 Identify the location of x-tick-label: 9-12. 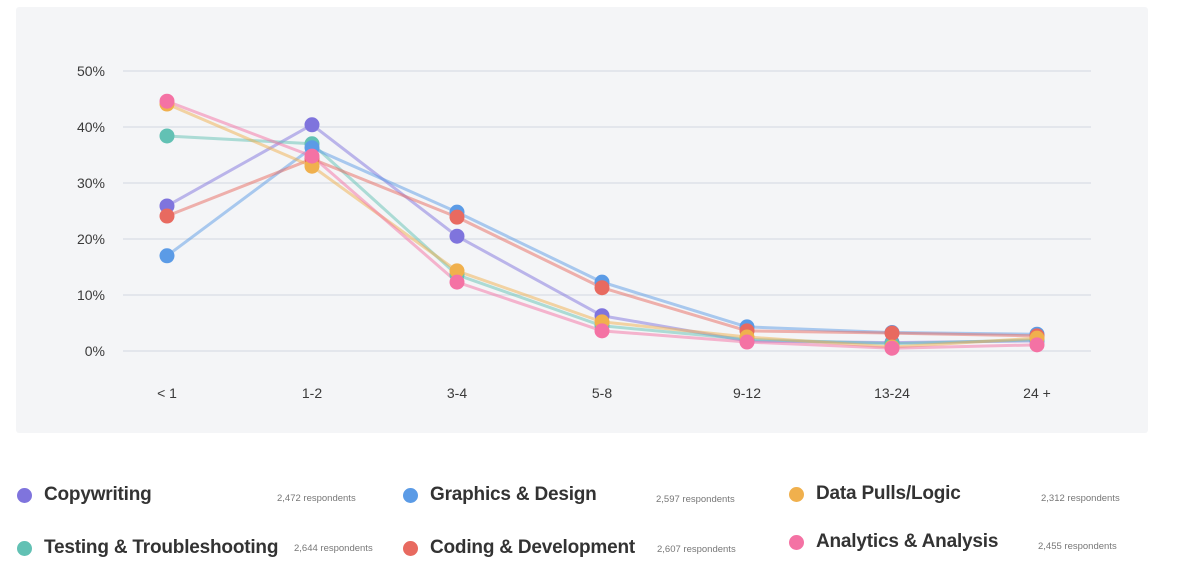
(747, 393).